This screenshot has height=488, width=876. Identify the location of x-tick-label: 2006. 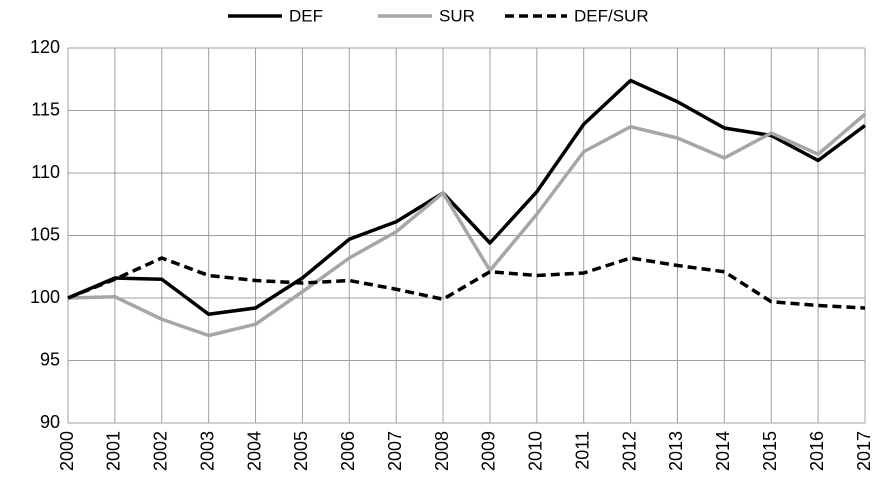
(348, 451).